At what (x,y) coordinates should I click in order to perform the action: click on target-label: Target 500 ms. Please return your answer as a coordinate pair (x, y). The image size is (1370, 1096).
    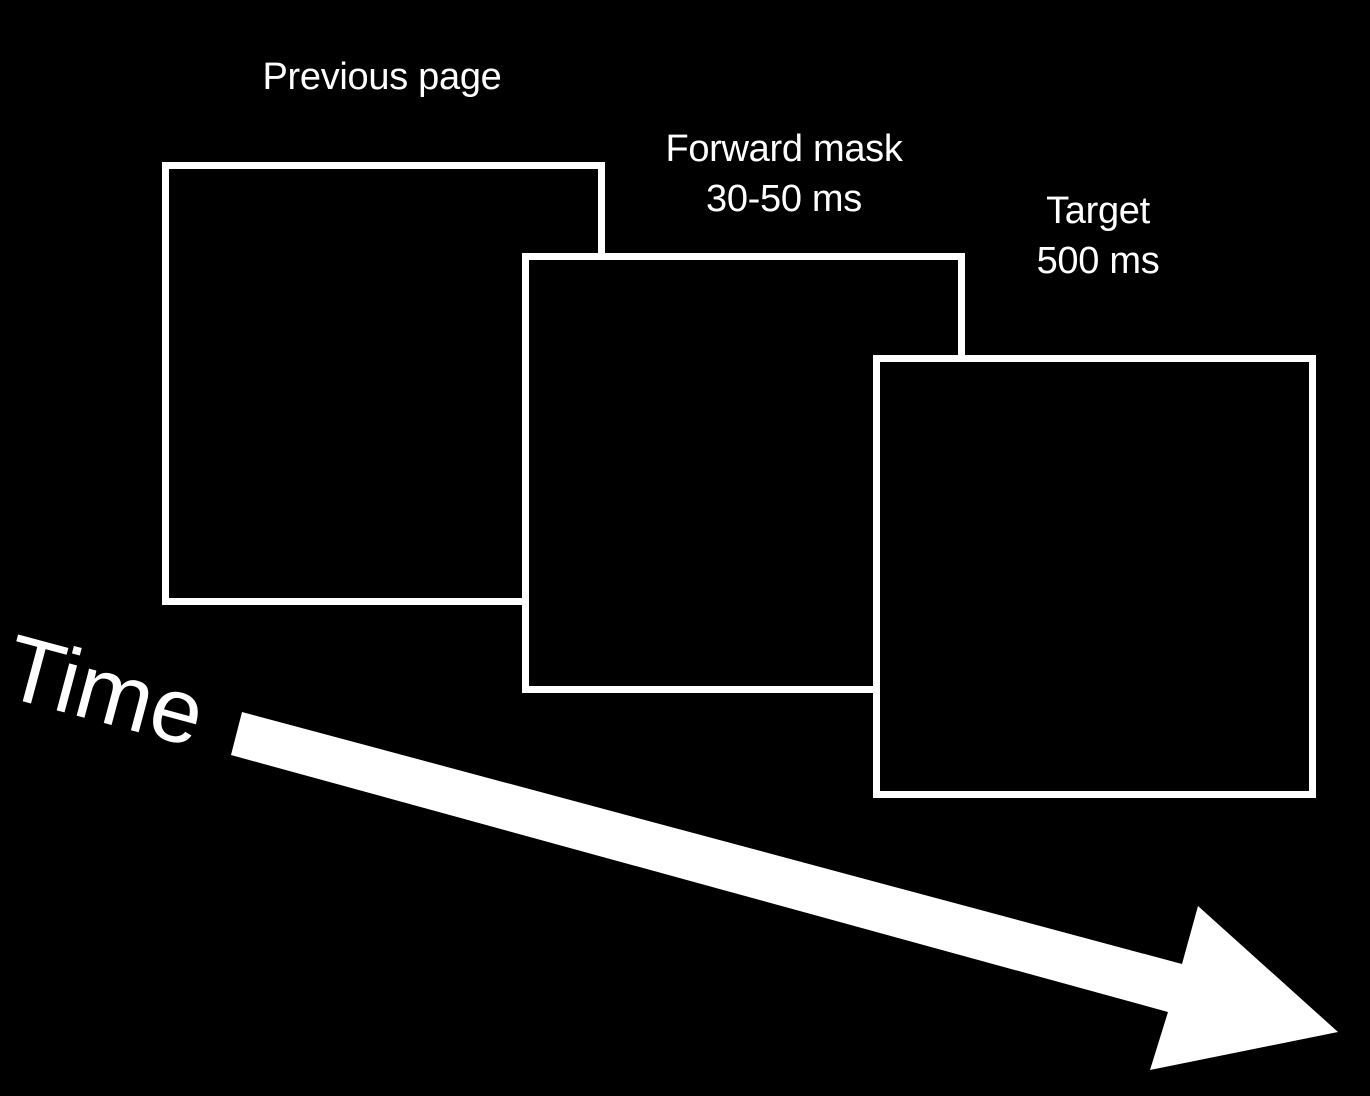
    Looking at the image, I should click on (1098, 236).